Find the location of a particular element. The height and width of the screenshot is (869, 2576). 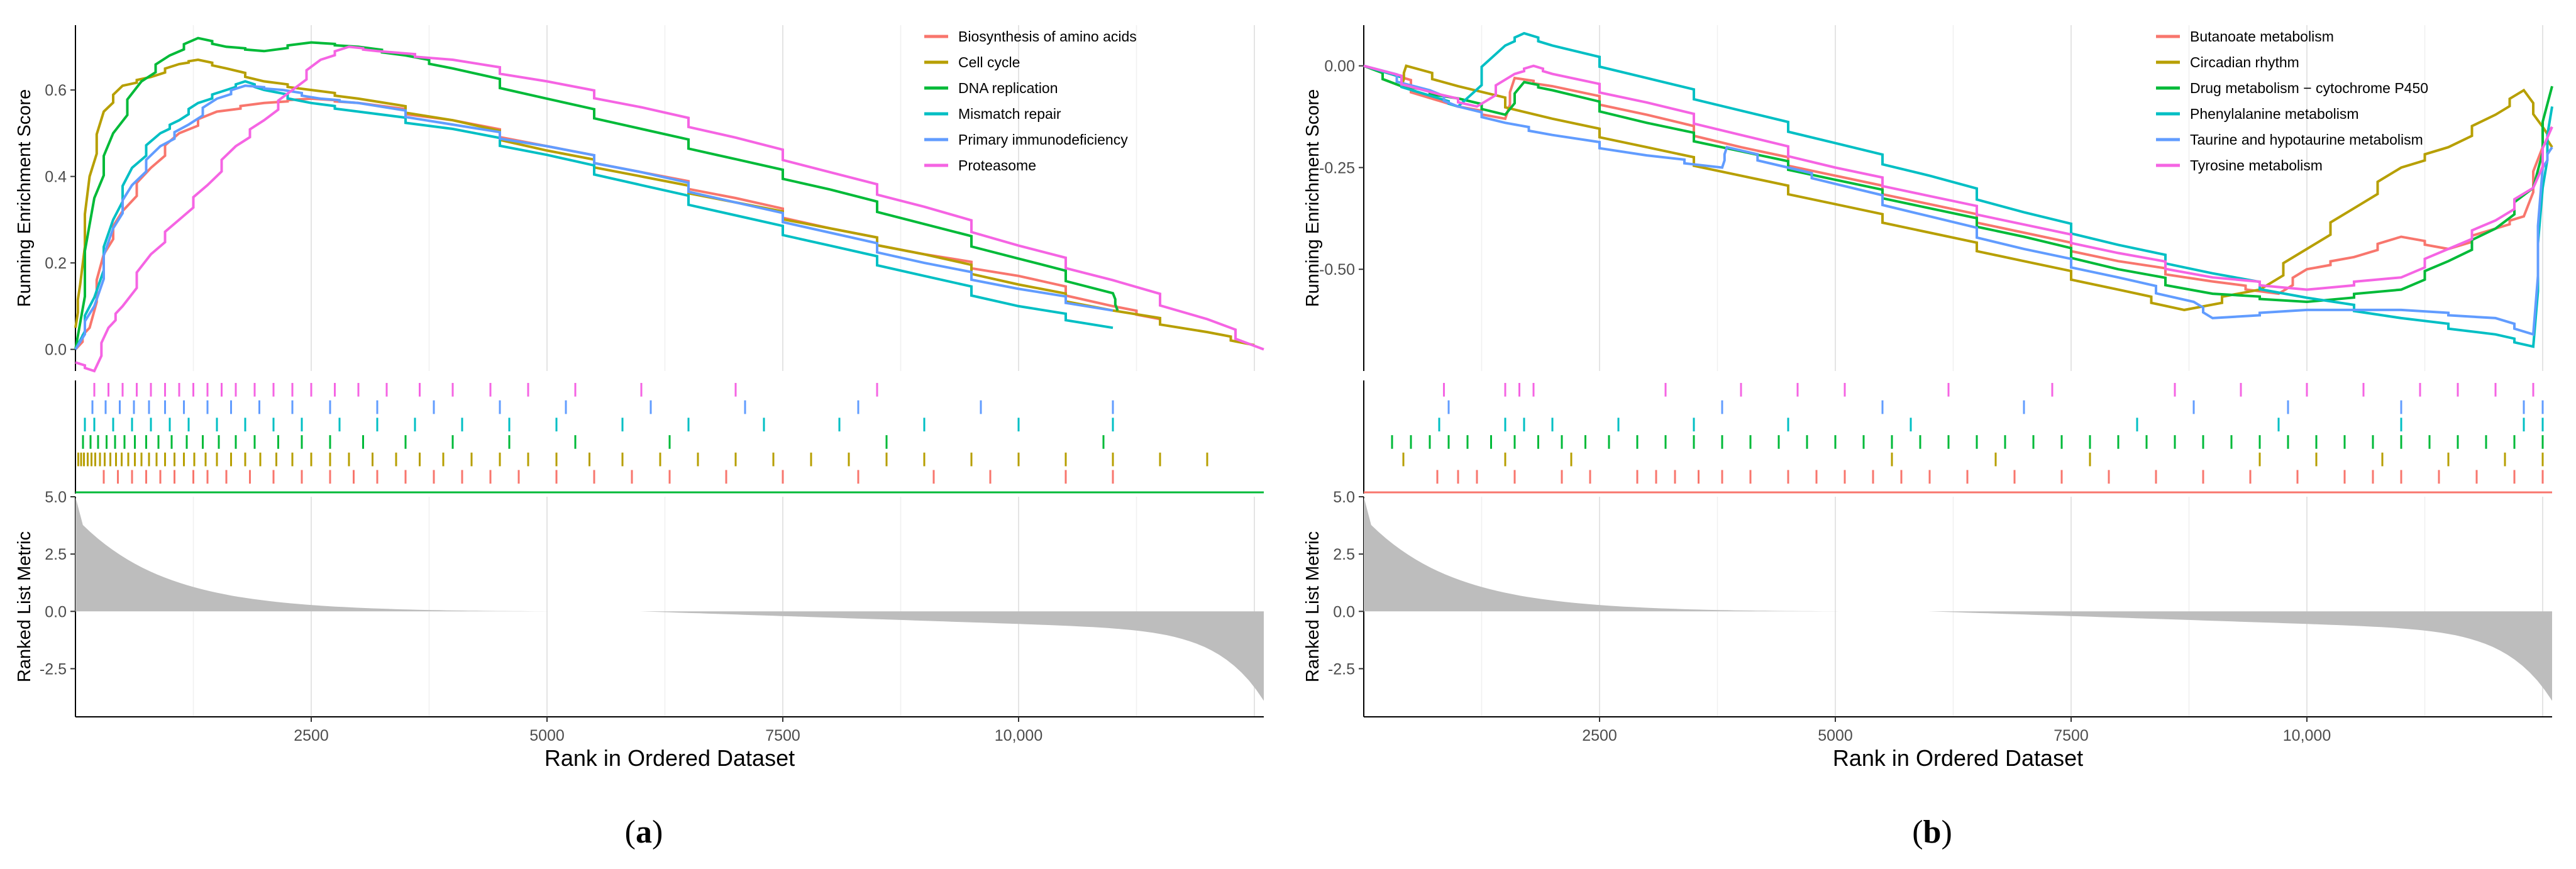

es-y-tick-label: 0.0 is located at coordinates (56, 350).